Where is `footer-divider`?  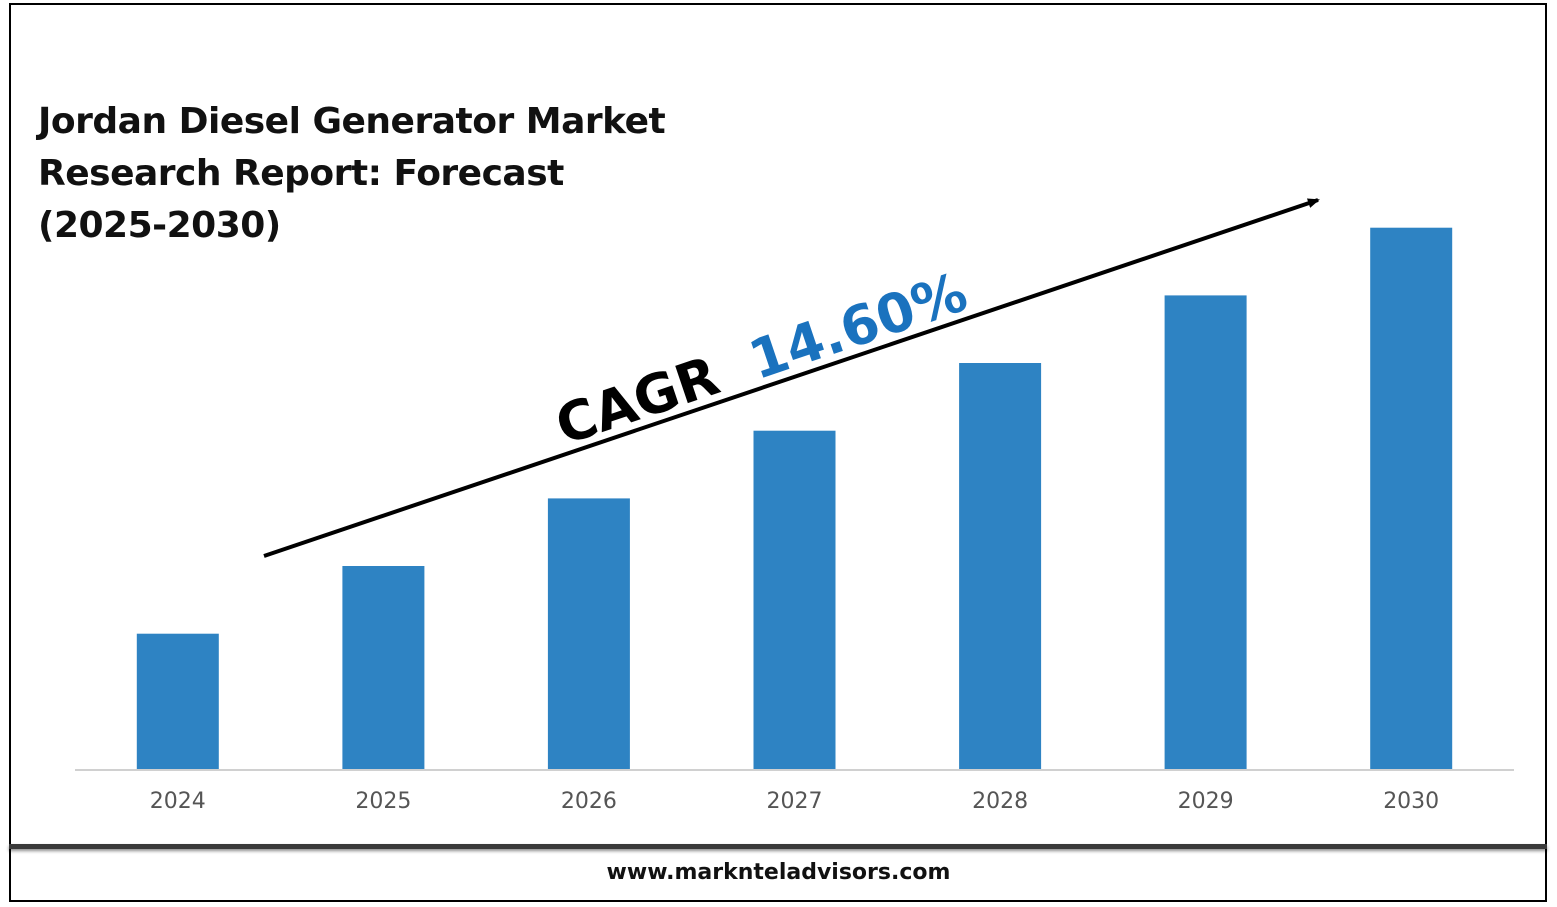
footer-divider is located at coordinates (778, 846).